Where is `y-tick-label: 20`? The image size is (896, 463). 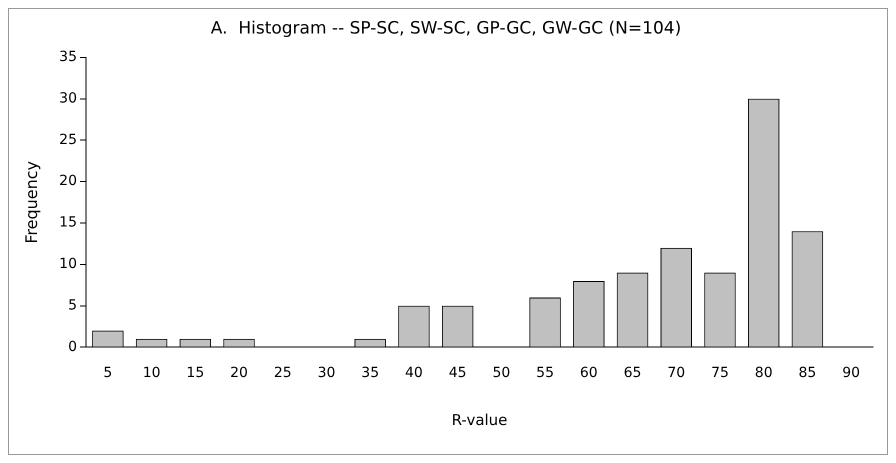
y-tick-label: 20 is located at coordinates (68, 181).